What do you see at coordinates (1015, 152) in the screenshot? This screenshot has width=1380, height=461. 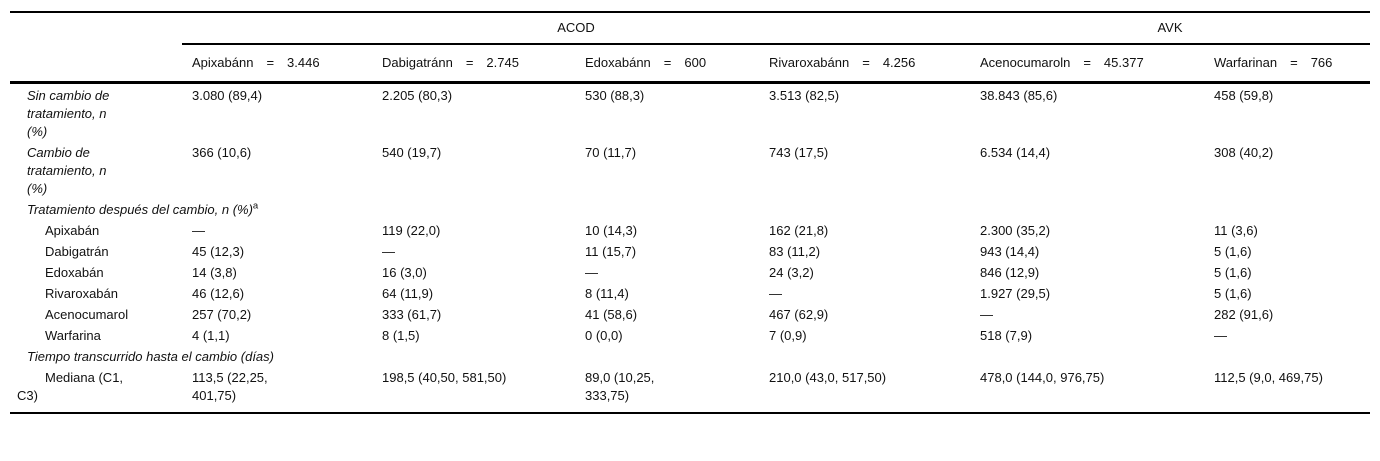 I see `data-cell: 6.534 (14,4)` at bounding box center [1015, 152].